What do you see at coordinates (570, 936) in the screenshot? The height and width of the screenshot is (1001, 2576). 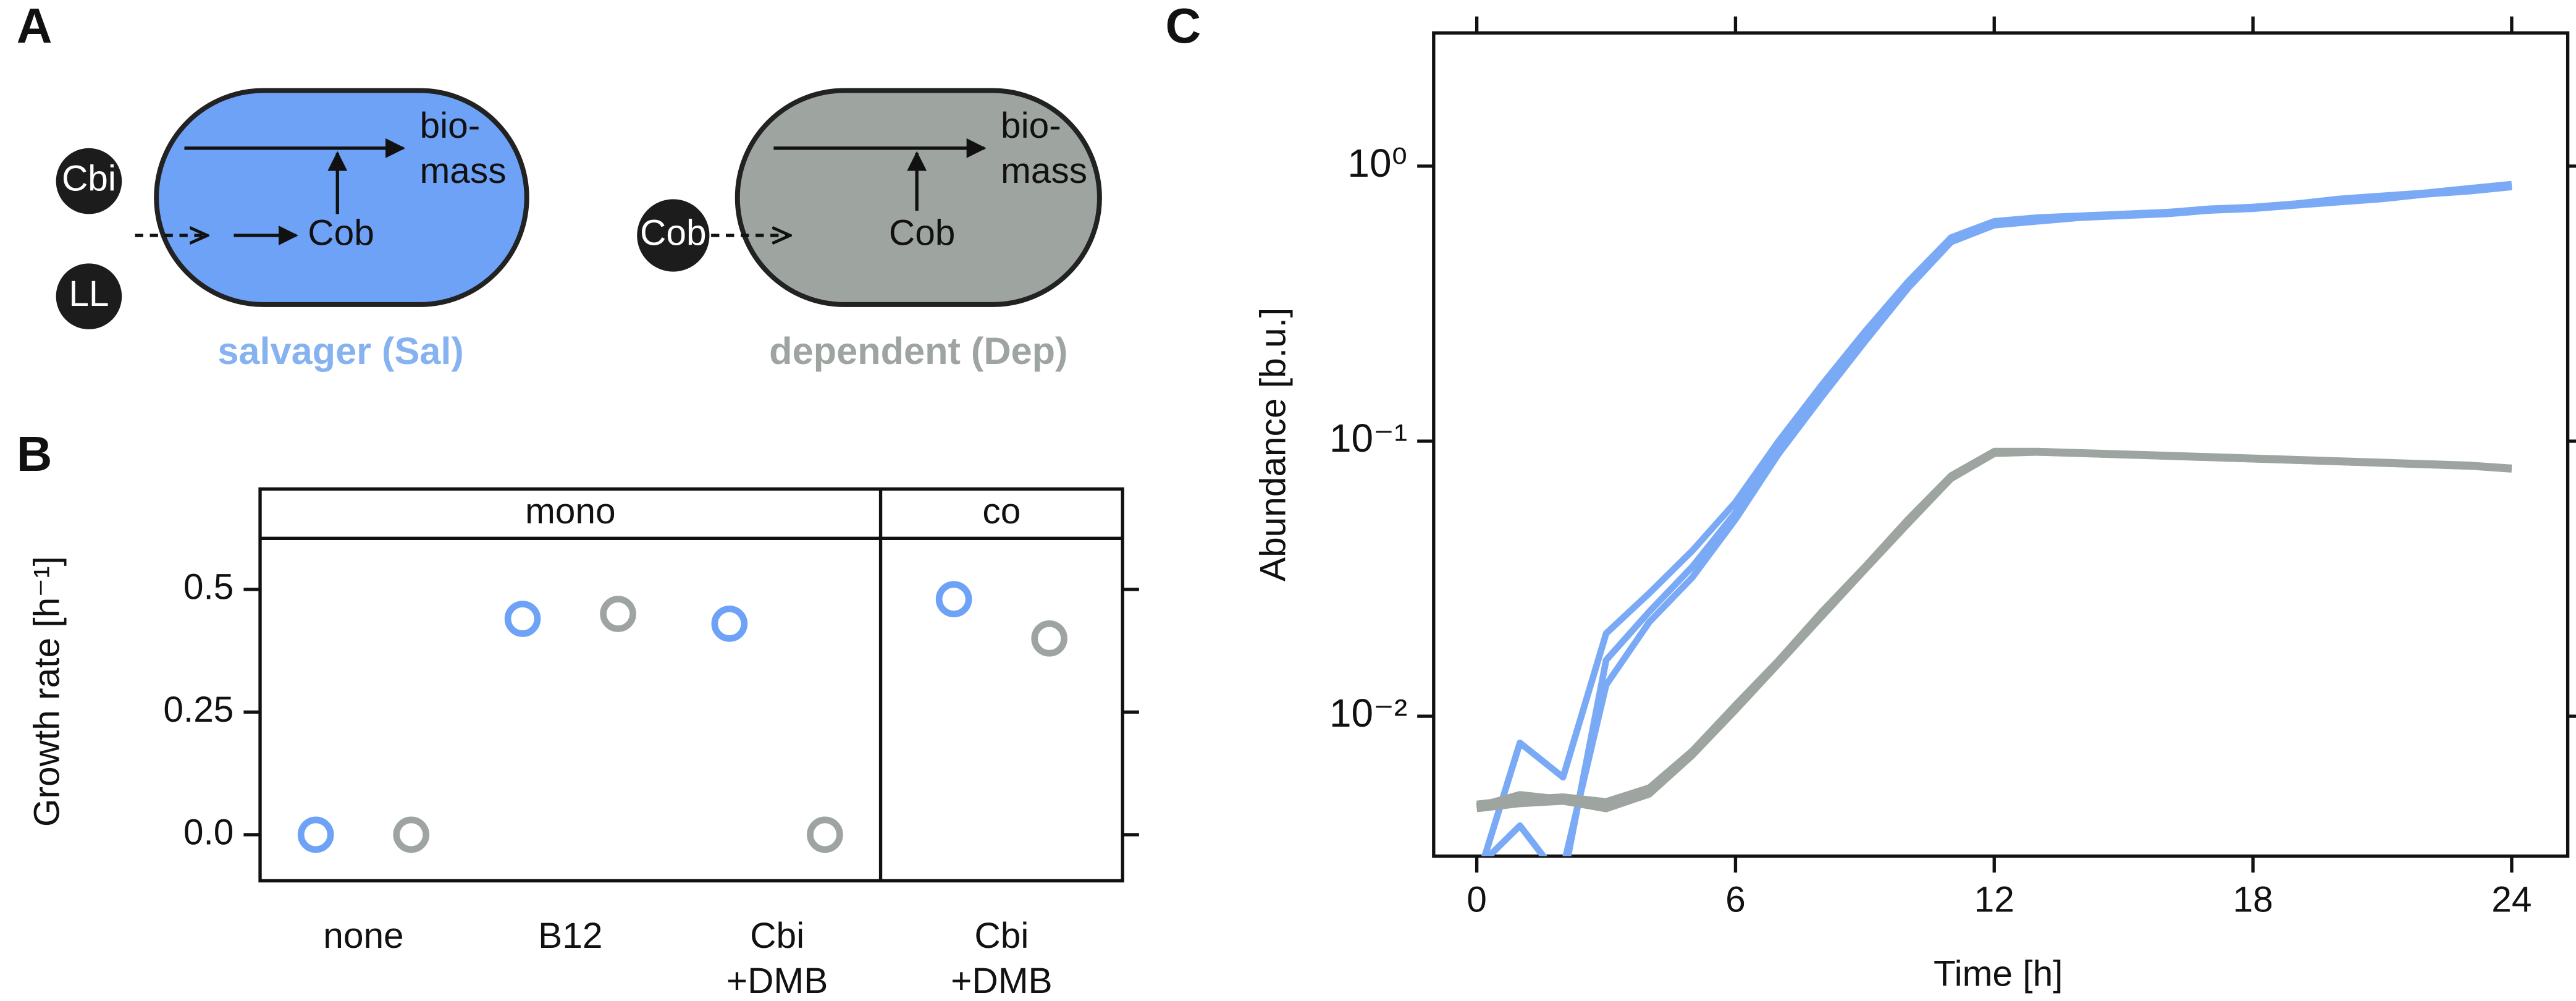 I see `x-tick-label: B12` at bounding box center [570, 936].